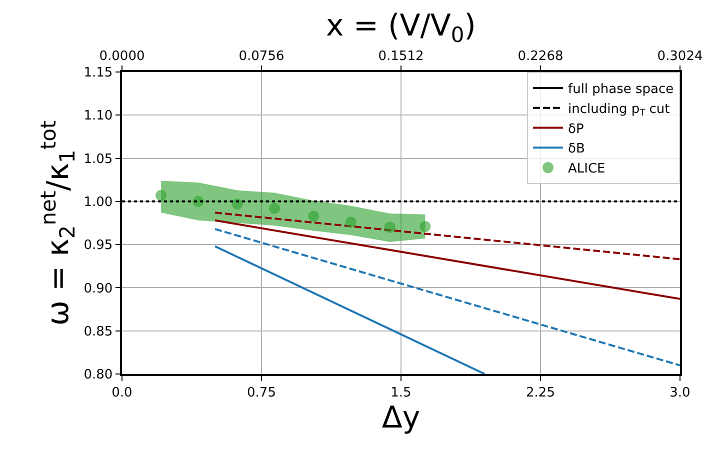 The image size is (715, 453). I want to click on x2-tick-label: 0.3024, so click(680, 56).